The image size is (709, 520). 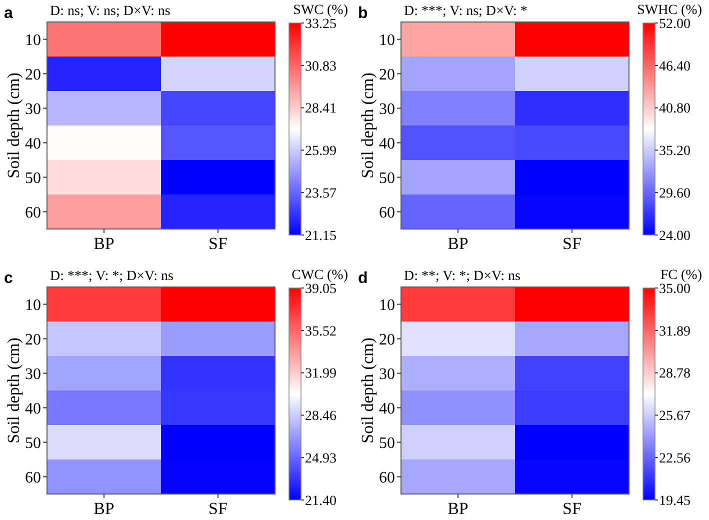 I want to click on color-bar-label: 28.41, so click(x=320, y=109).